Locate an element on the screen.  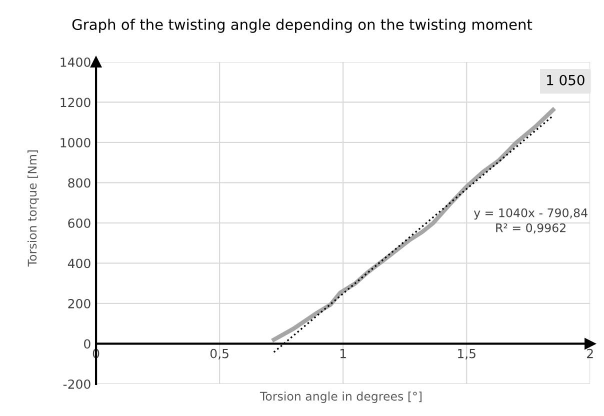
y-tick-label: 800 is located at coordinates (79, 183).